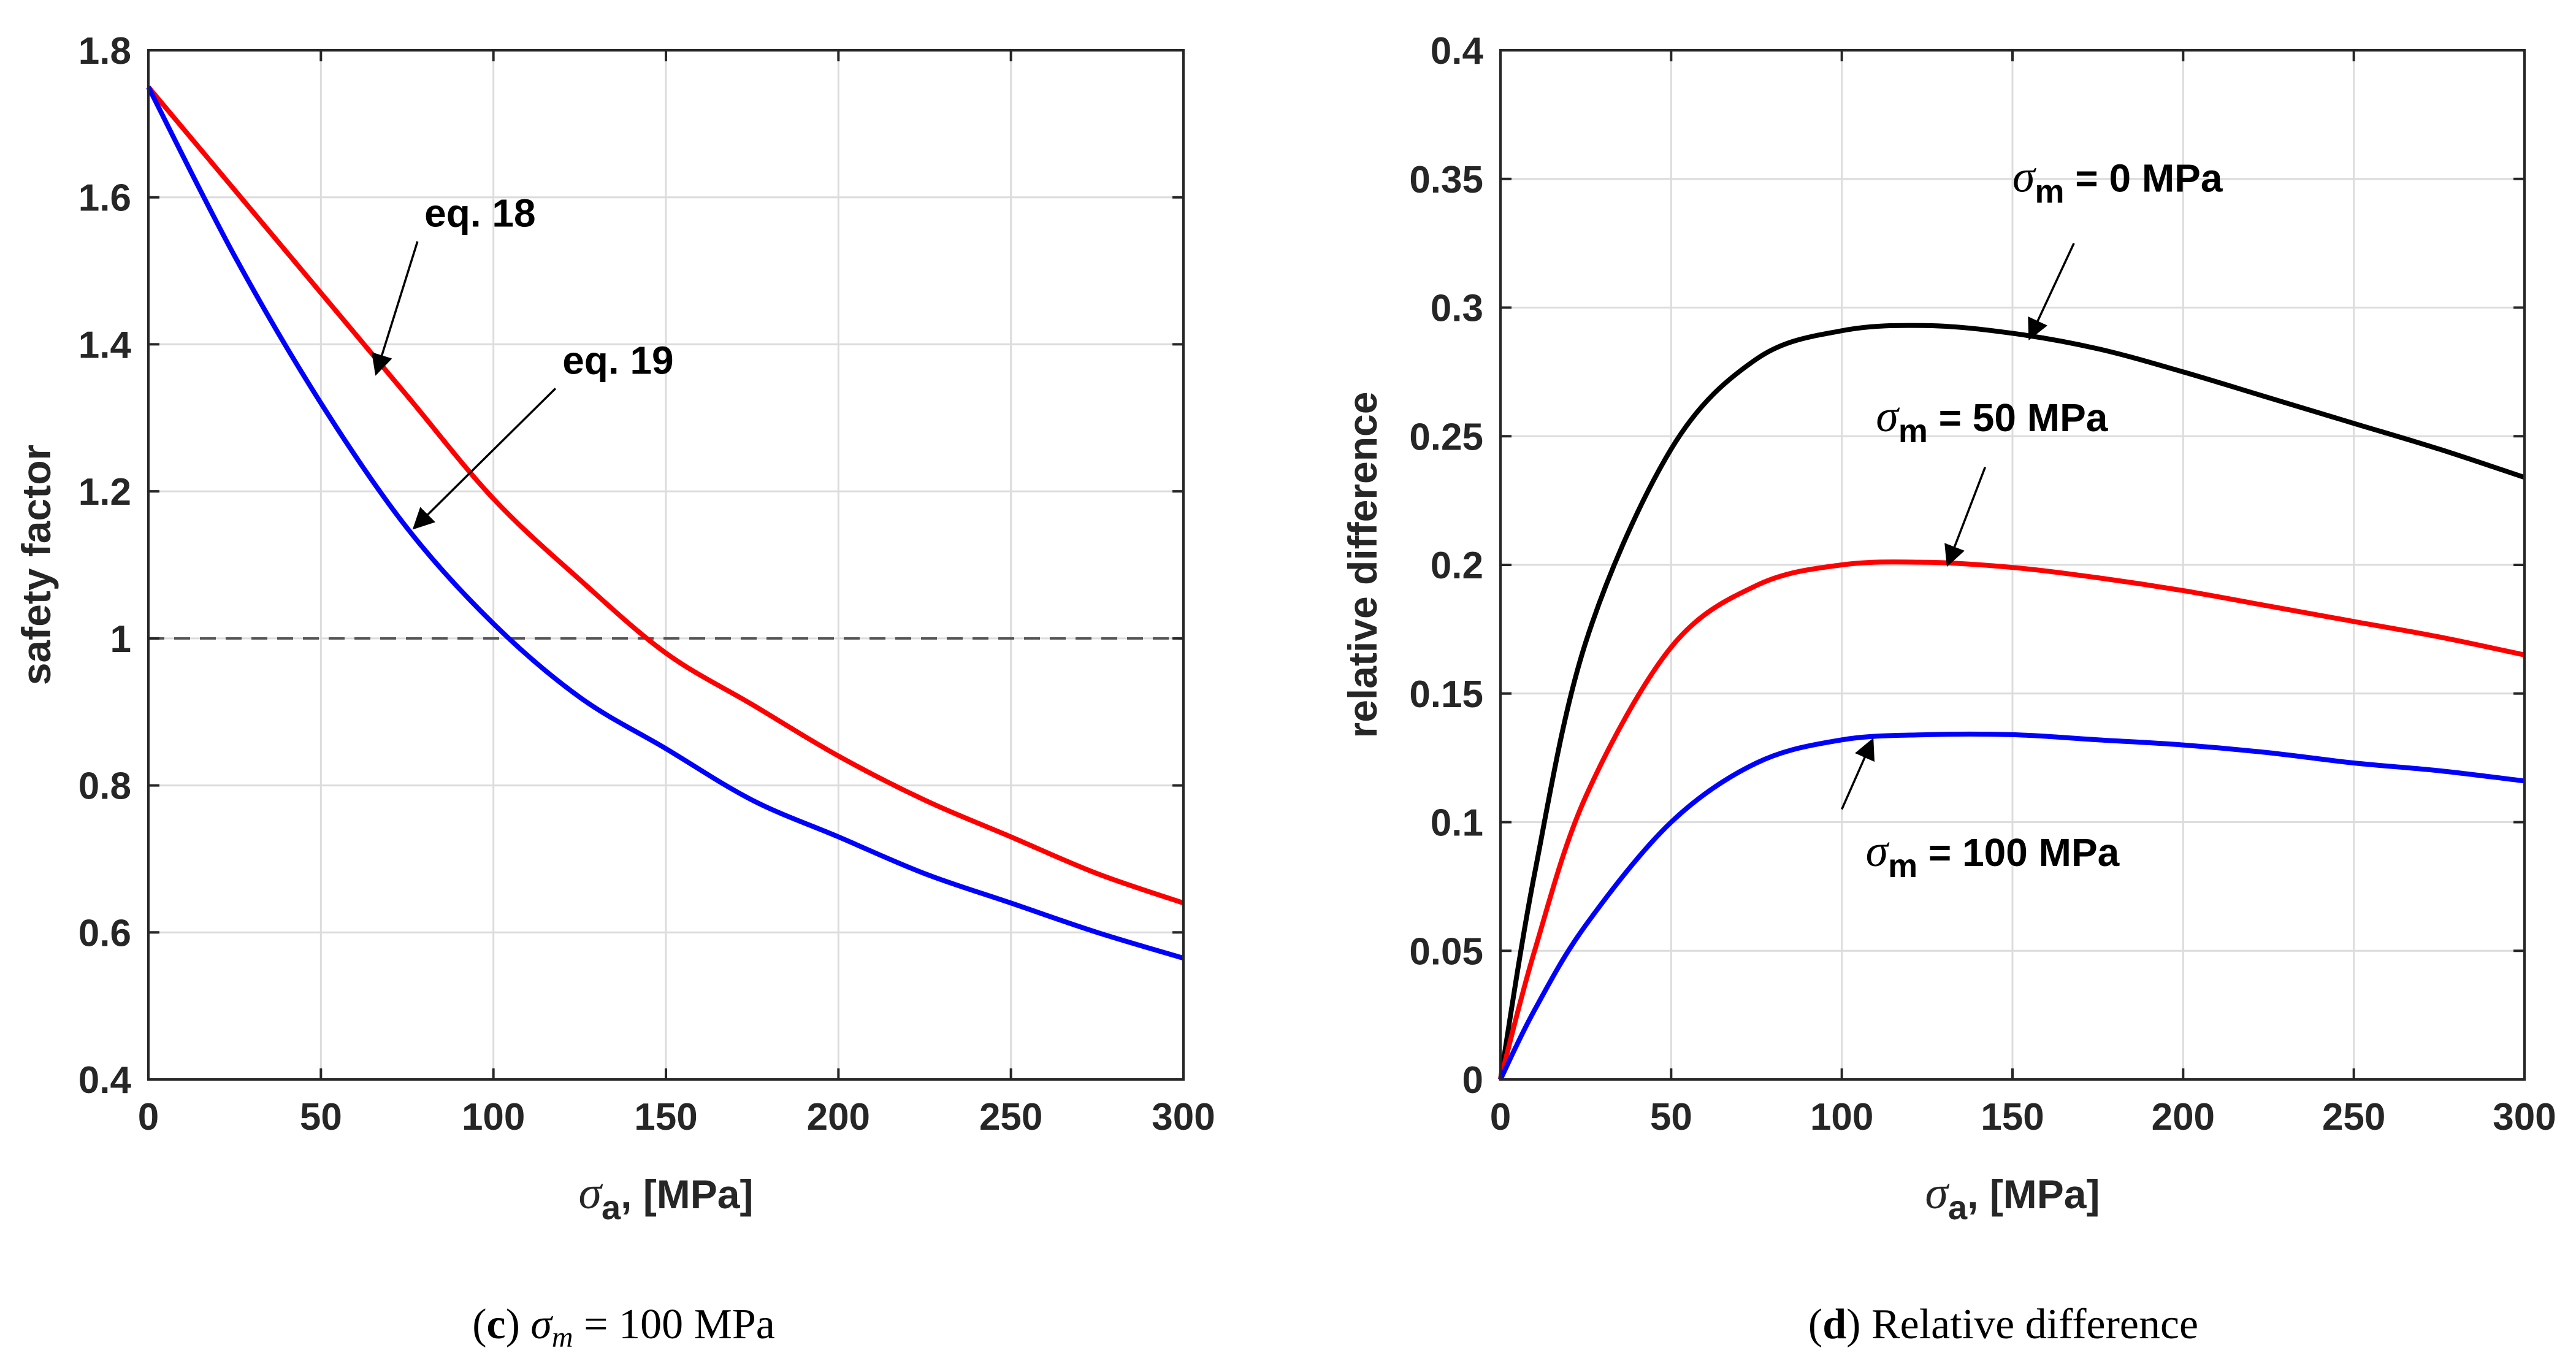 This screenshot has width=2576, height=1372. I want to click on y-axis-label: safety factor, so click(36, 565).